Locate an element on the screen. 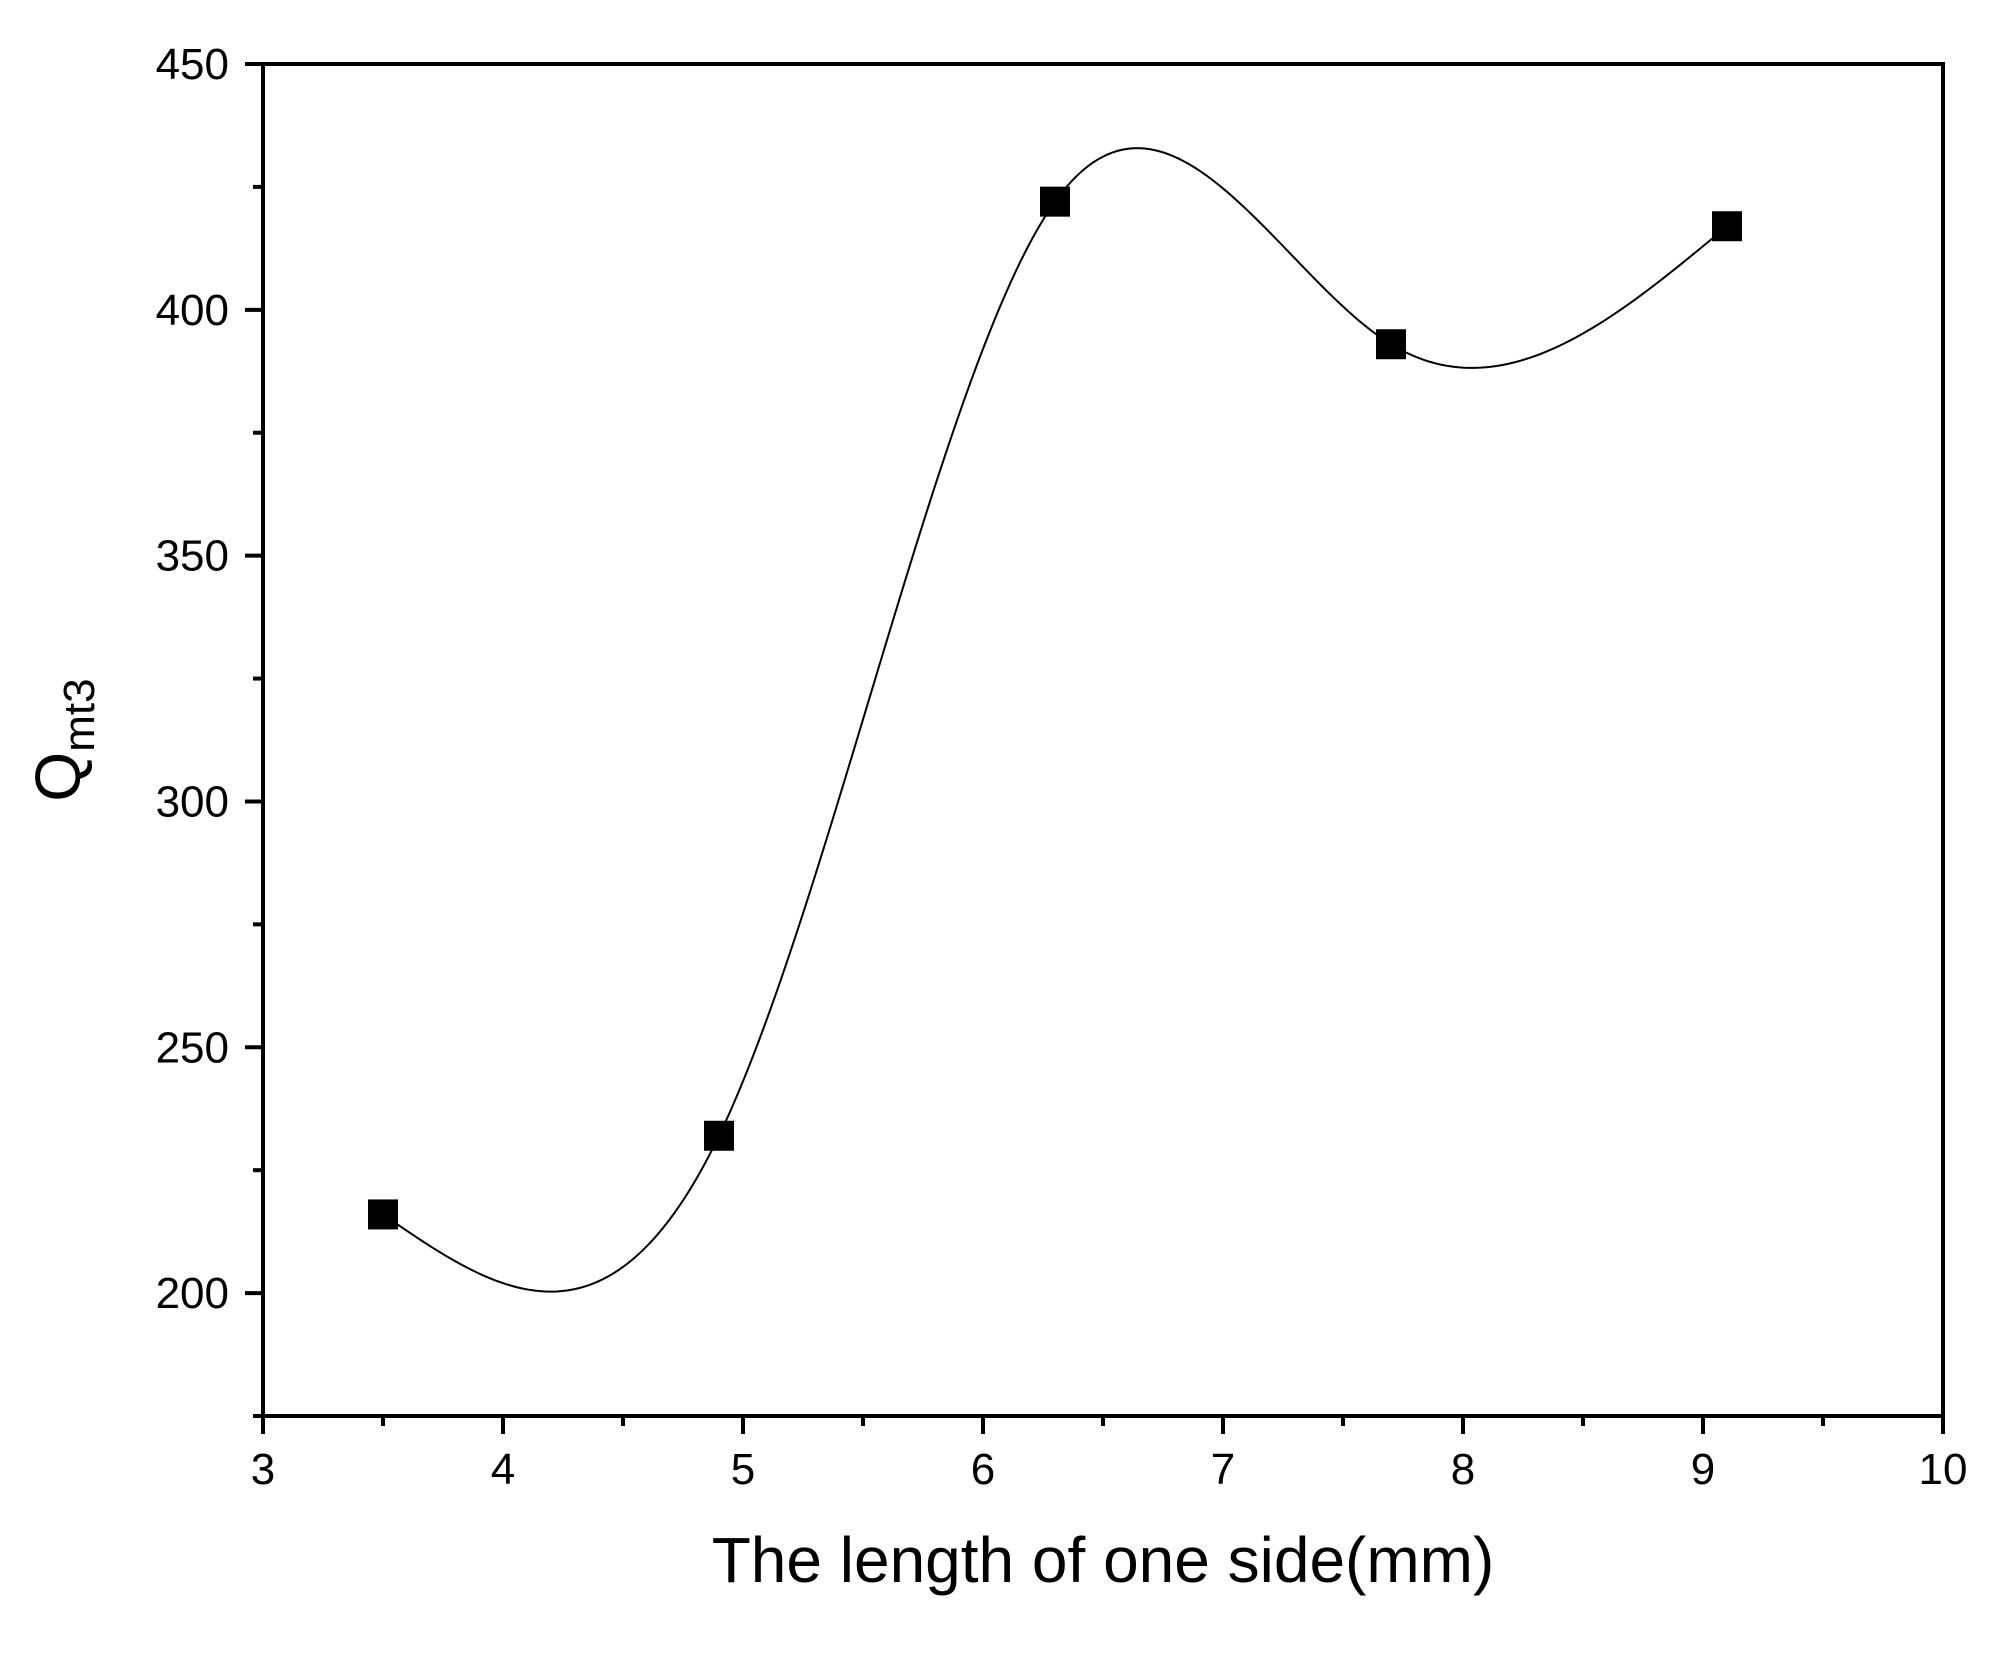  x-tick-label: 10 is located at coordinates (1943, 1469).